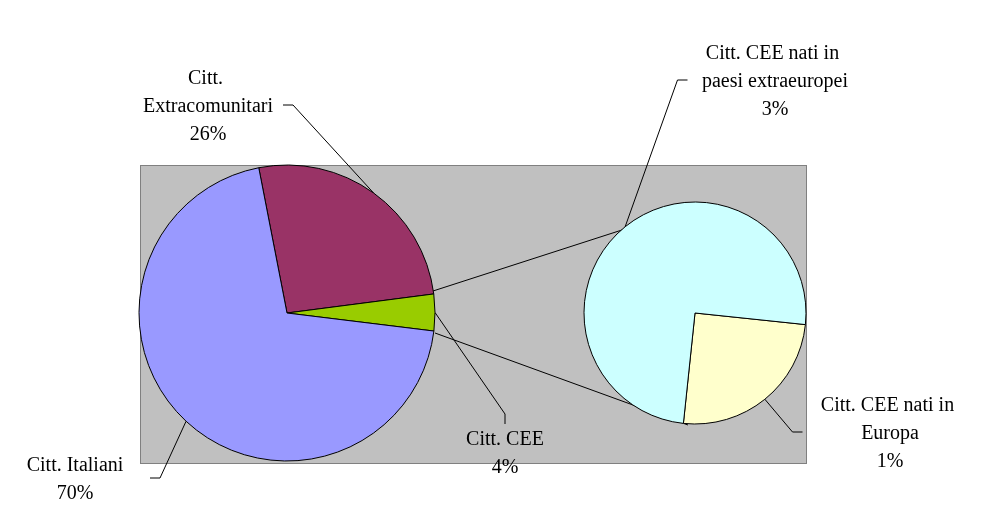  Describe the element at coordinates (775, 66) in the screenshot. I see `slice-label: Citt. CEE nati in paesi extraeuropei` at that location.